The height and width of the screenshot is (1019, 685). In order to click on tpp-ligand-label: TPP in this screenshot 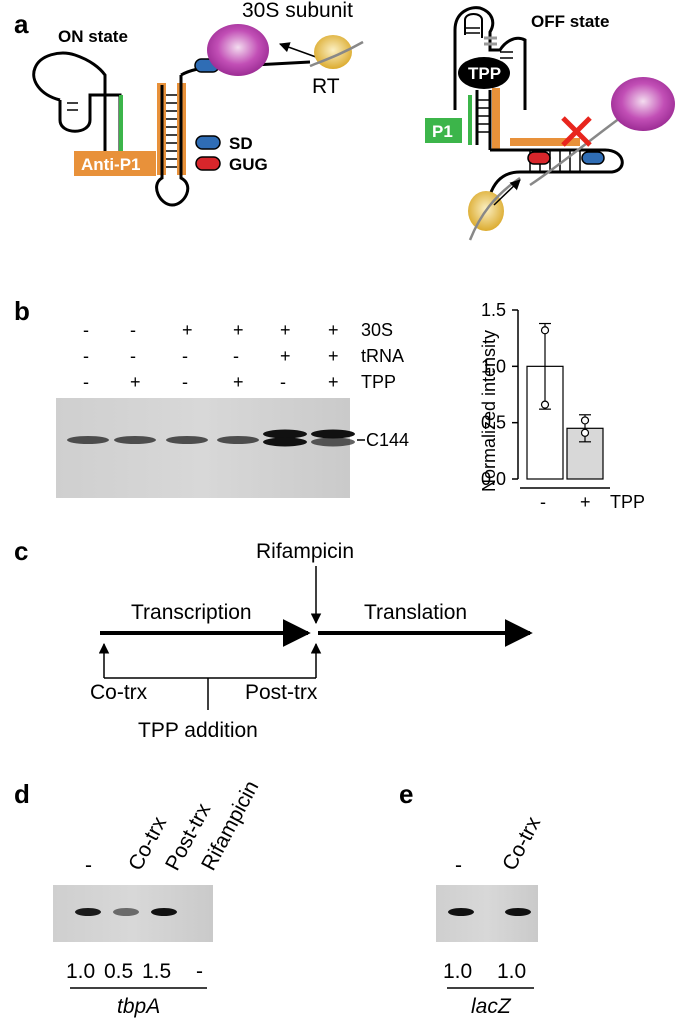, I will do `click(484, 73)`.